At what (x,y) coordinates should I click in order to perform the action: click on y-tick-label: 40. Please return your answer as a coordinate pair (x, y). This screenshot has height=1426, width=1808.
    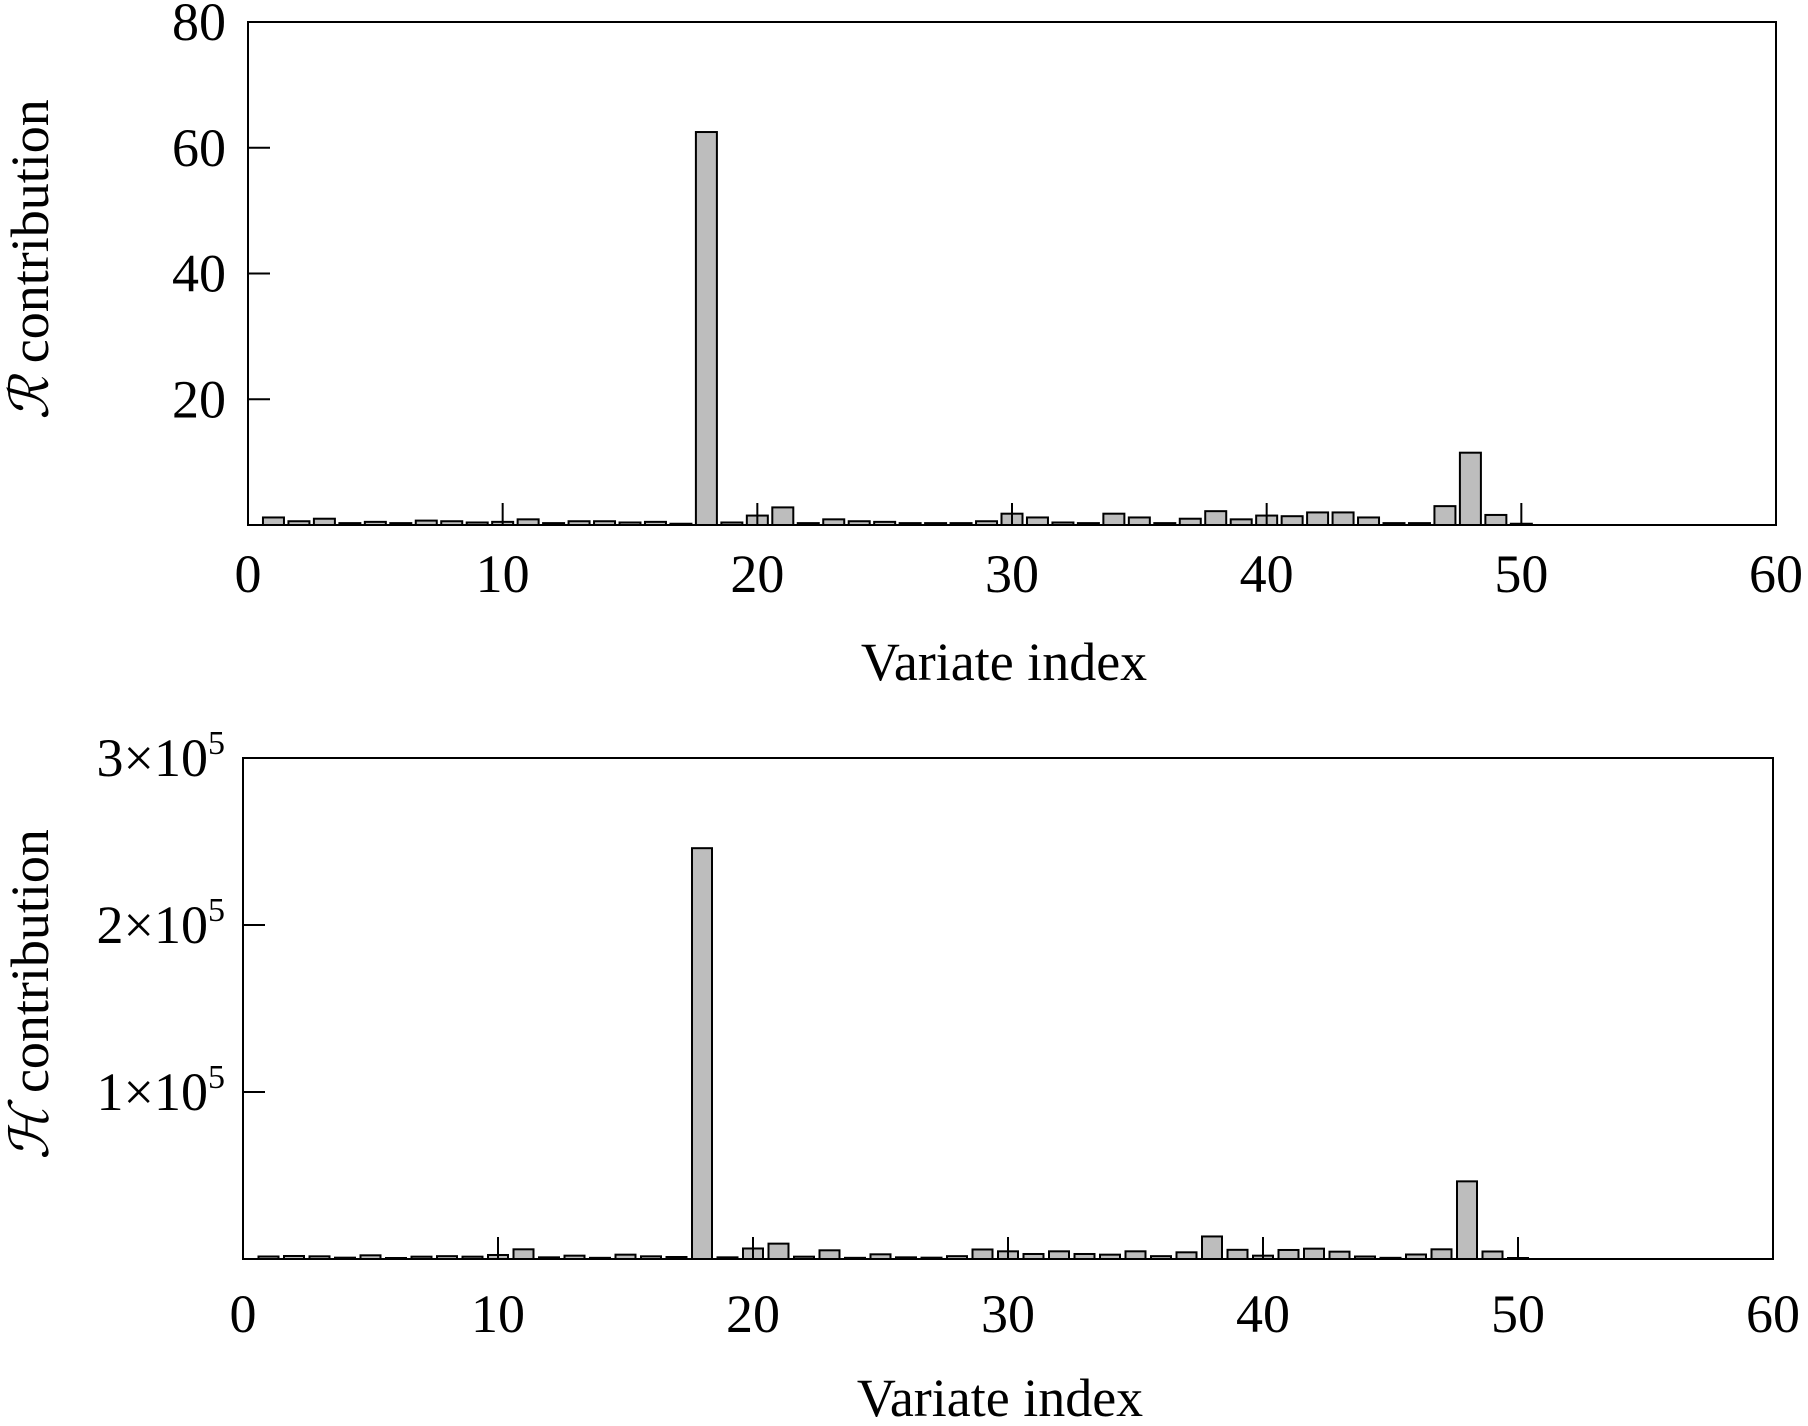
    Looking at the image, I should click on (199, 274).